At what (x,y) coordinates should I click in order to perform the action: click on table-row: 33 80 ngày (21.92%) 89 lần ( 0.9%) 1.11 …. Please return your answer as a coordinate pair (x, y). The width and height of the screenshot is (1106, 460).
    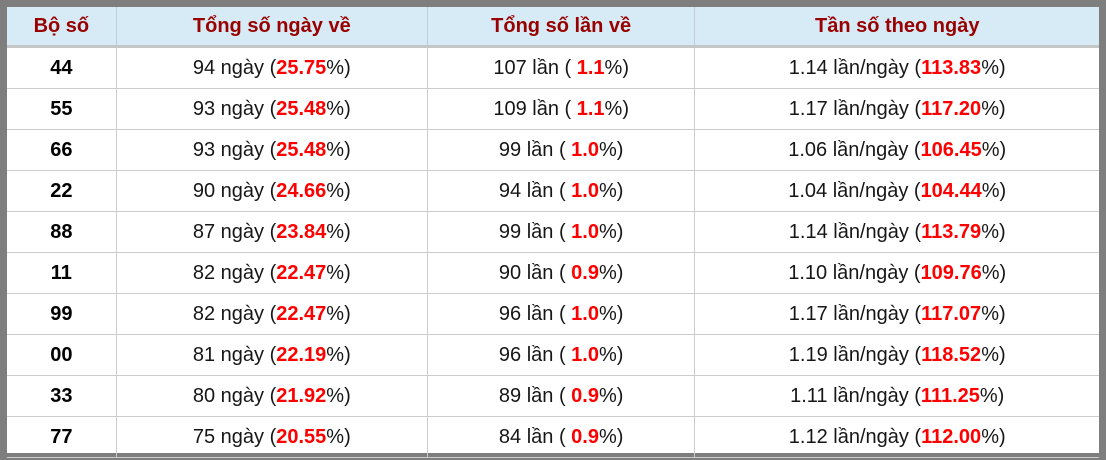
    Looking at the image, I should click on (553, 396).